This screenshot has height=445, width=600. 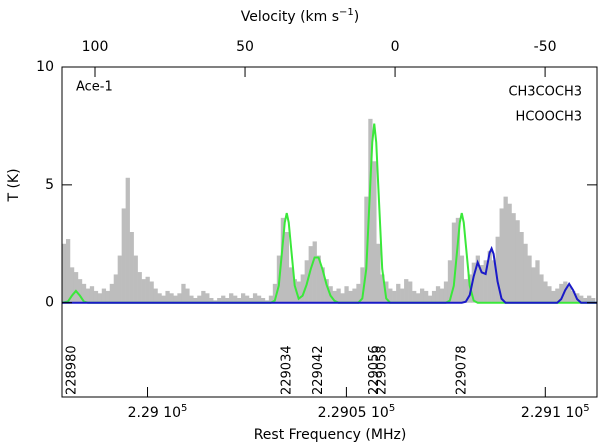 What do you see at coordinates (374, 370) in the screenshot?
I see `line-marker-label: 229056` at bounding box center [374, 370].